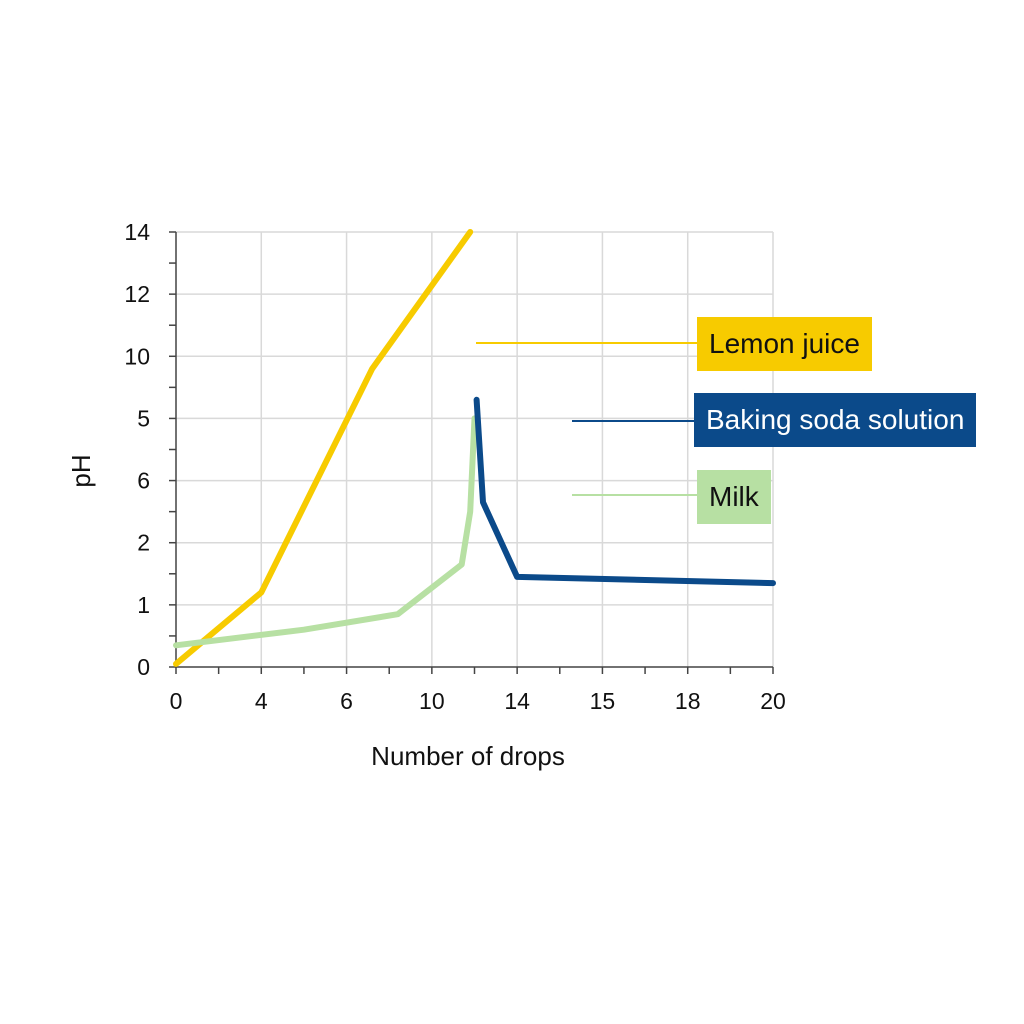 The height and width of the screenshot is (1024, 1024). What do you see at coordinates (586, 419) in the screenshot?
I see `legend-connectors` at bounding box center [586, 419].